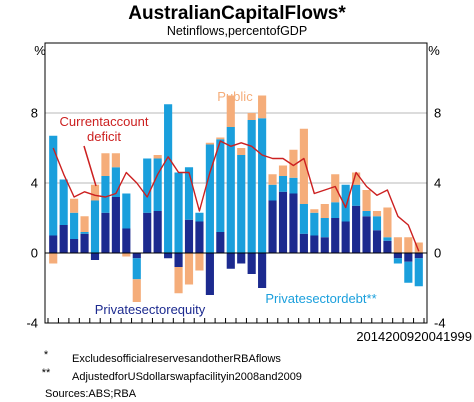  I want to click on public-label: Public, so click(235, 96).